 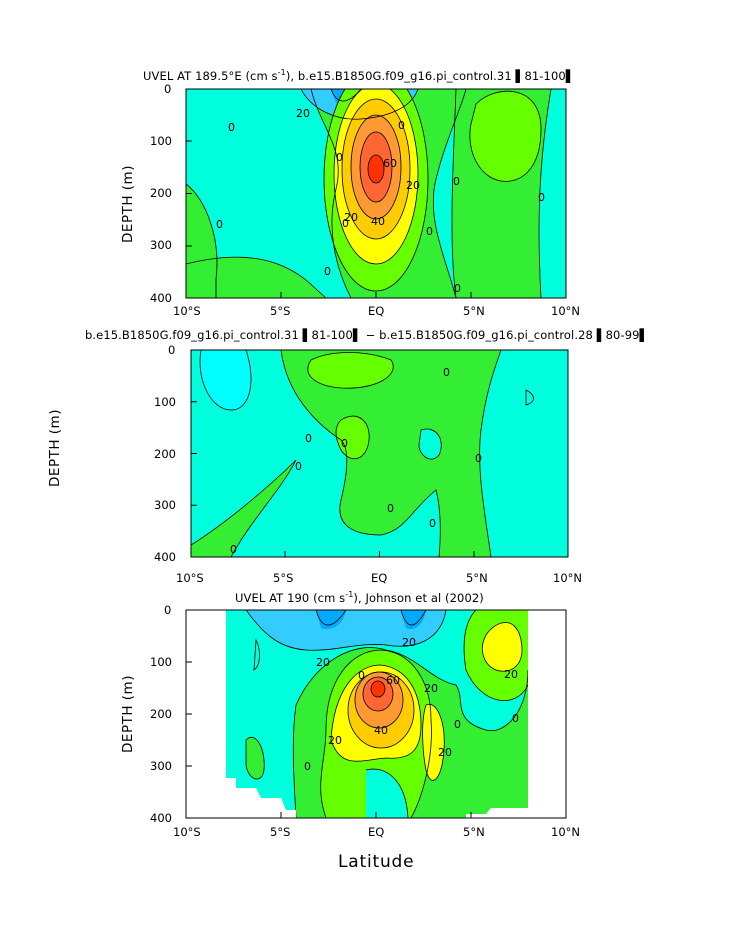 I want to click on panel2-xtick-10n: 10°N, so click(x=567, y=578).